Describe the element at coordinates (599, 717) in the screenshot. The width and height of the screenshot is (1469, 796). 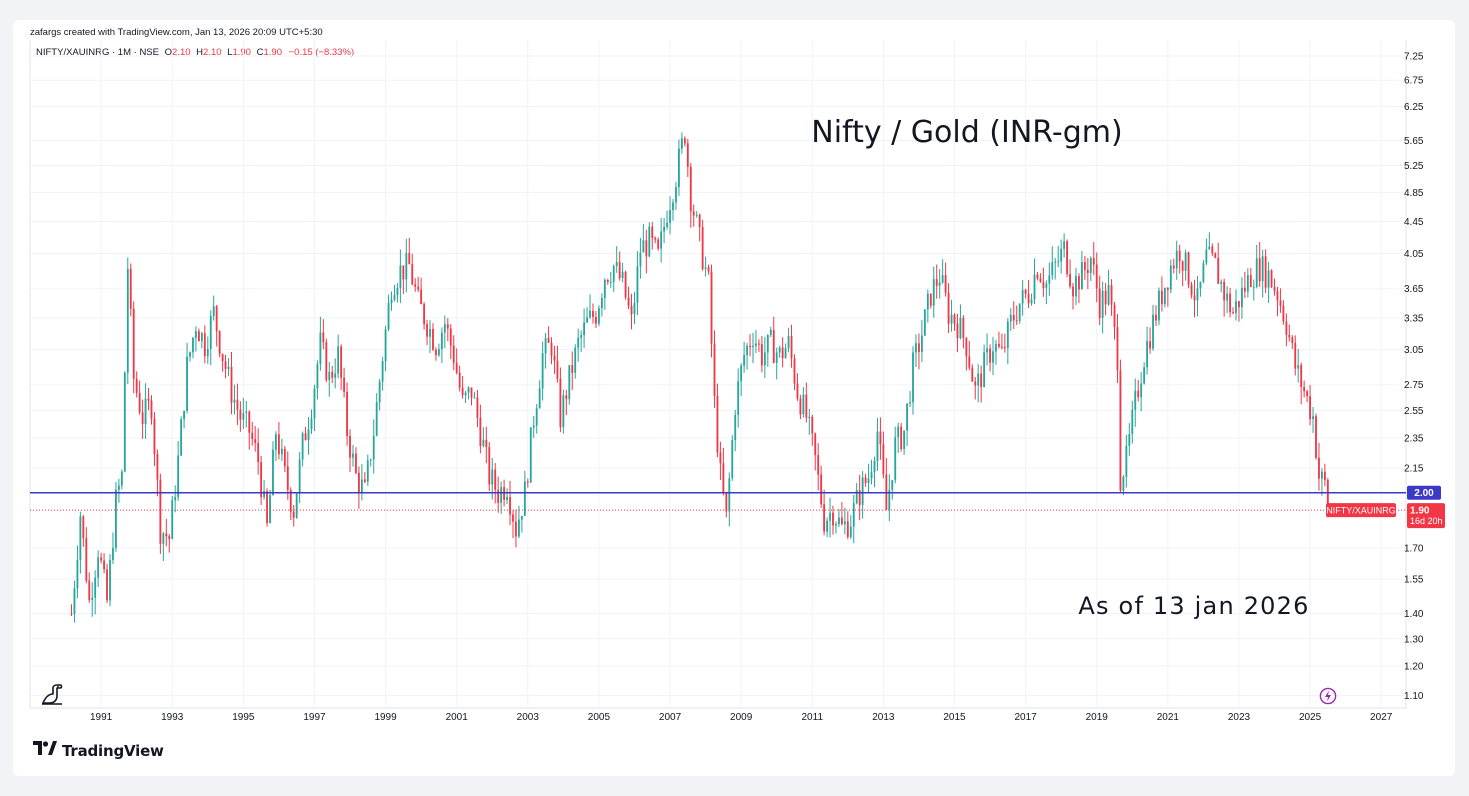
I see `x-tick-label: 2005` at that location.